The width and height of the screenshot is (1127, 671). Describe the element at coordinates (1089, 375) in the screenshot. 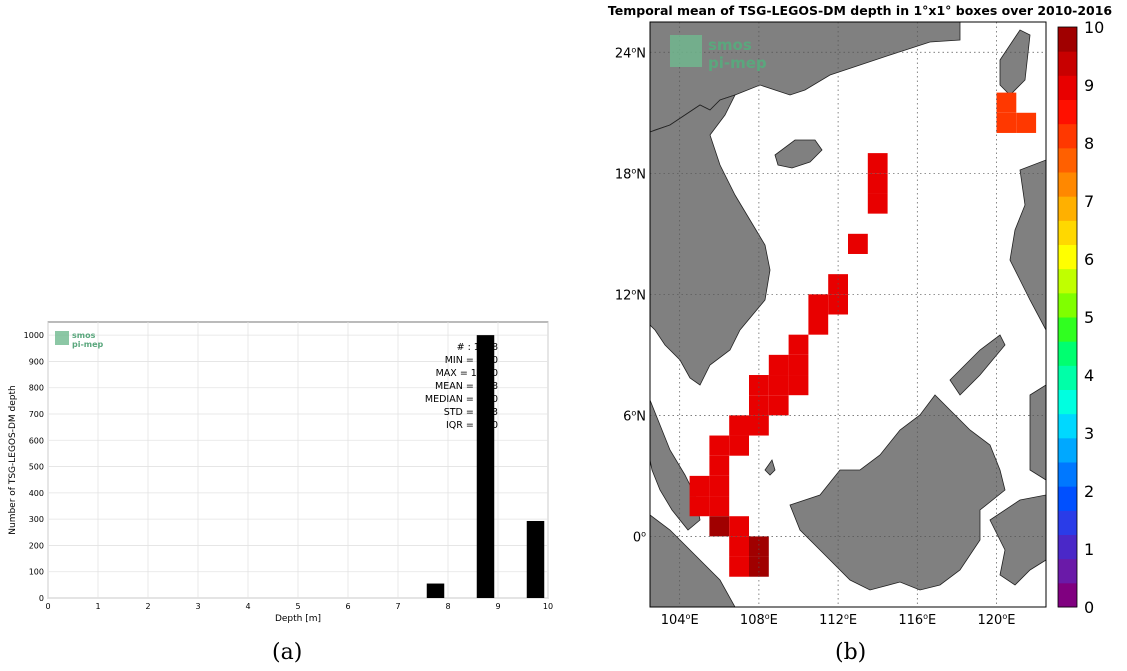

I see `colorbar-tick-label: 4` at that location.